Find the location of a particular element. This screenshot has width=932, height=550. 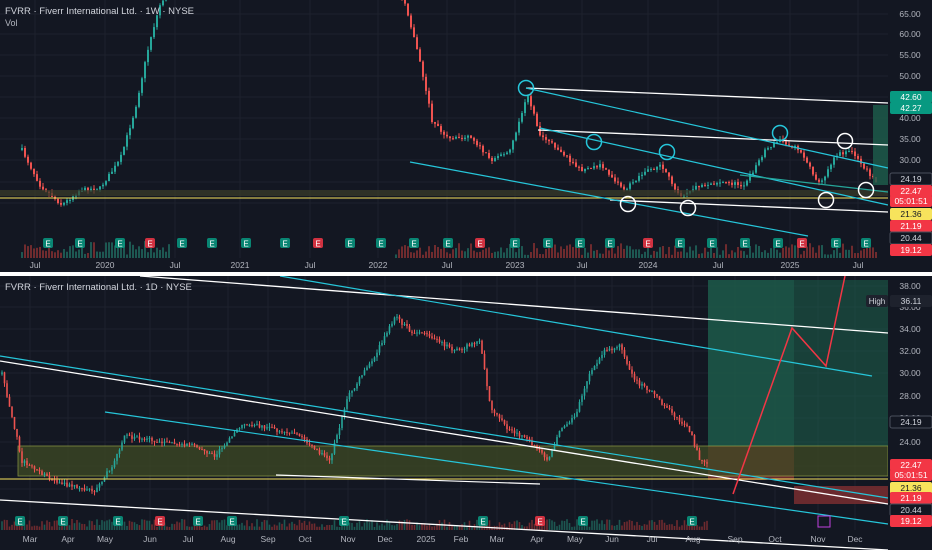

pane-divider is located at coordinates (466, 274).